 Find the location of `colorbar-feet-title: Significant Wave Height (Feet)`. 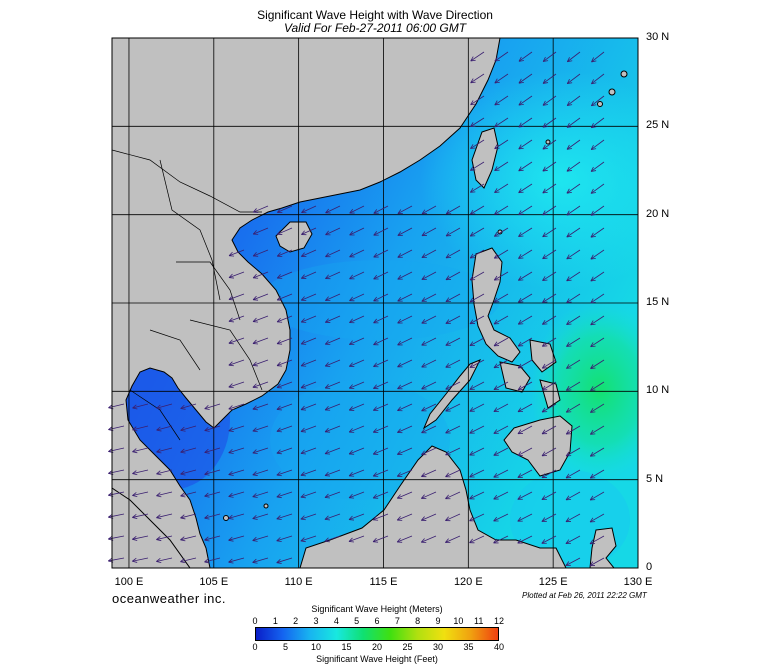

colorbar-feet-title: Significant Wave Height (Feet) is located at coordinates (377, 659).